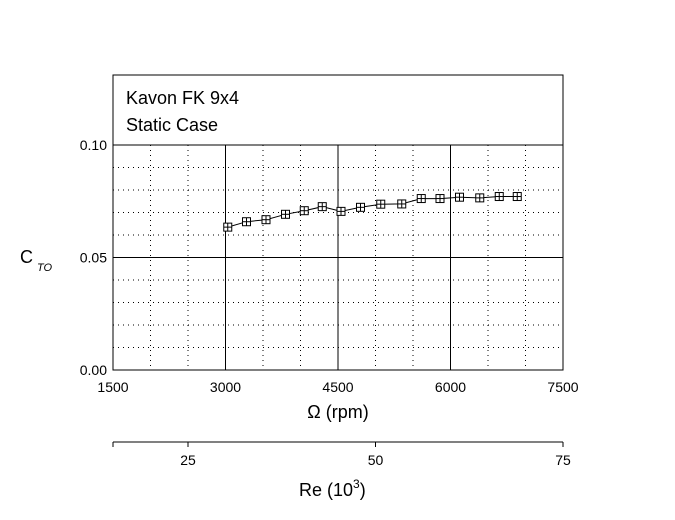  What do you see at coordinates (225, 387) in the screenshot?
I see `x-tick-label: 3000` at bounding box center [225, 387].